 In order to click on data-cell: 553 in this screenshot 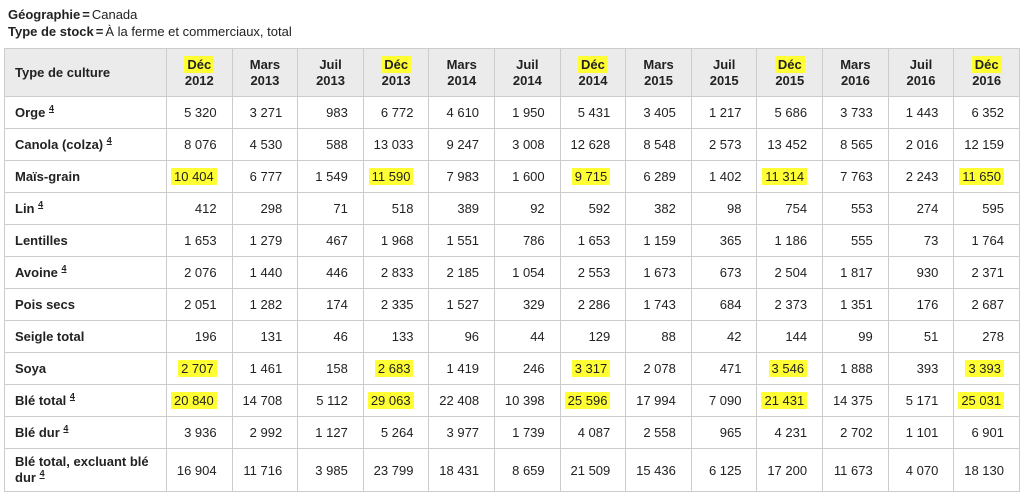, I will do `click(855, 208)`.